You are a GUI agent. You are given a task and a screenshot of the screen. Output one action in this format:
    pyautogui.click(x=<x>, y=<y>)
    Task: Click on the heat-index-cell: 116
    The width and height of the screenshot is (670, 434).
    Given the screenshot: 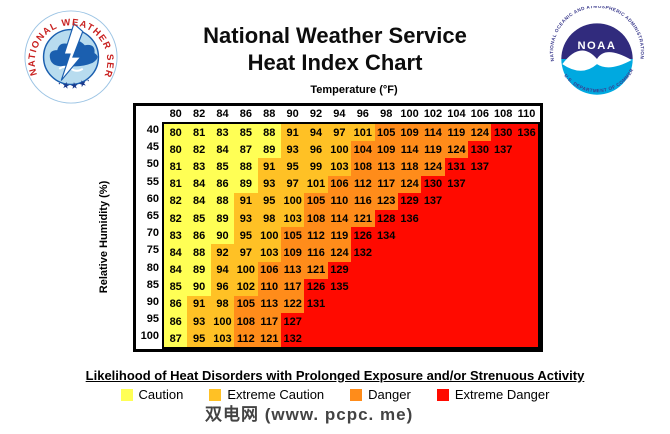 What is the action you would take?
    pyautogui.click(x=316, y=253)
    